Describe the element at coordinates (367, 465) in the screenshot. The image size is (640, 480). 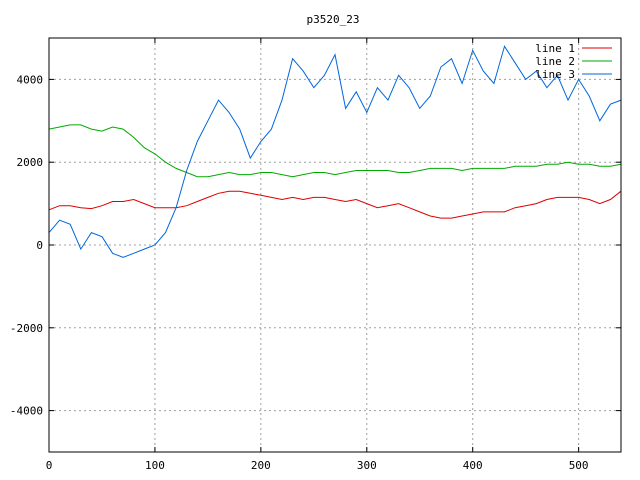
I see `x-tick-label: 300` at that location.